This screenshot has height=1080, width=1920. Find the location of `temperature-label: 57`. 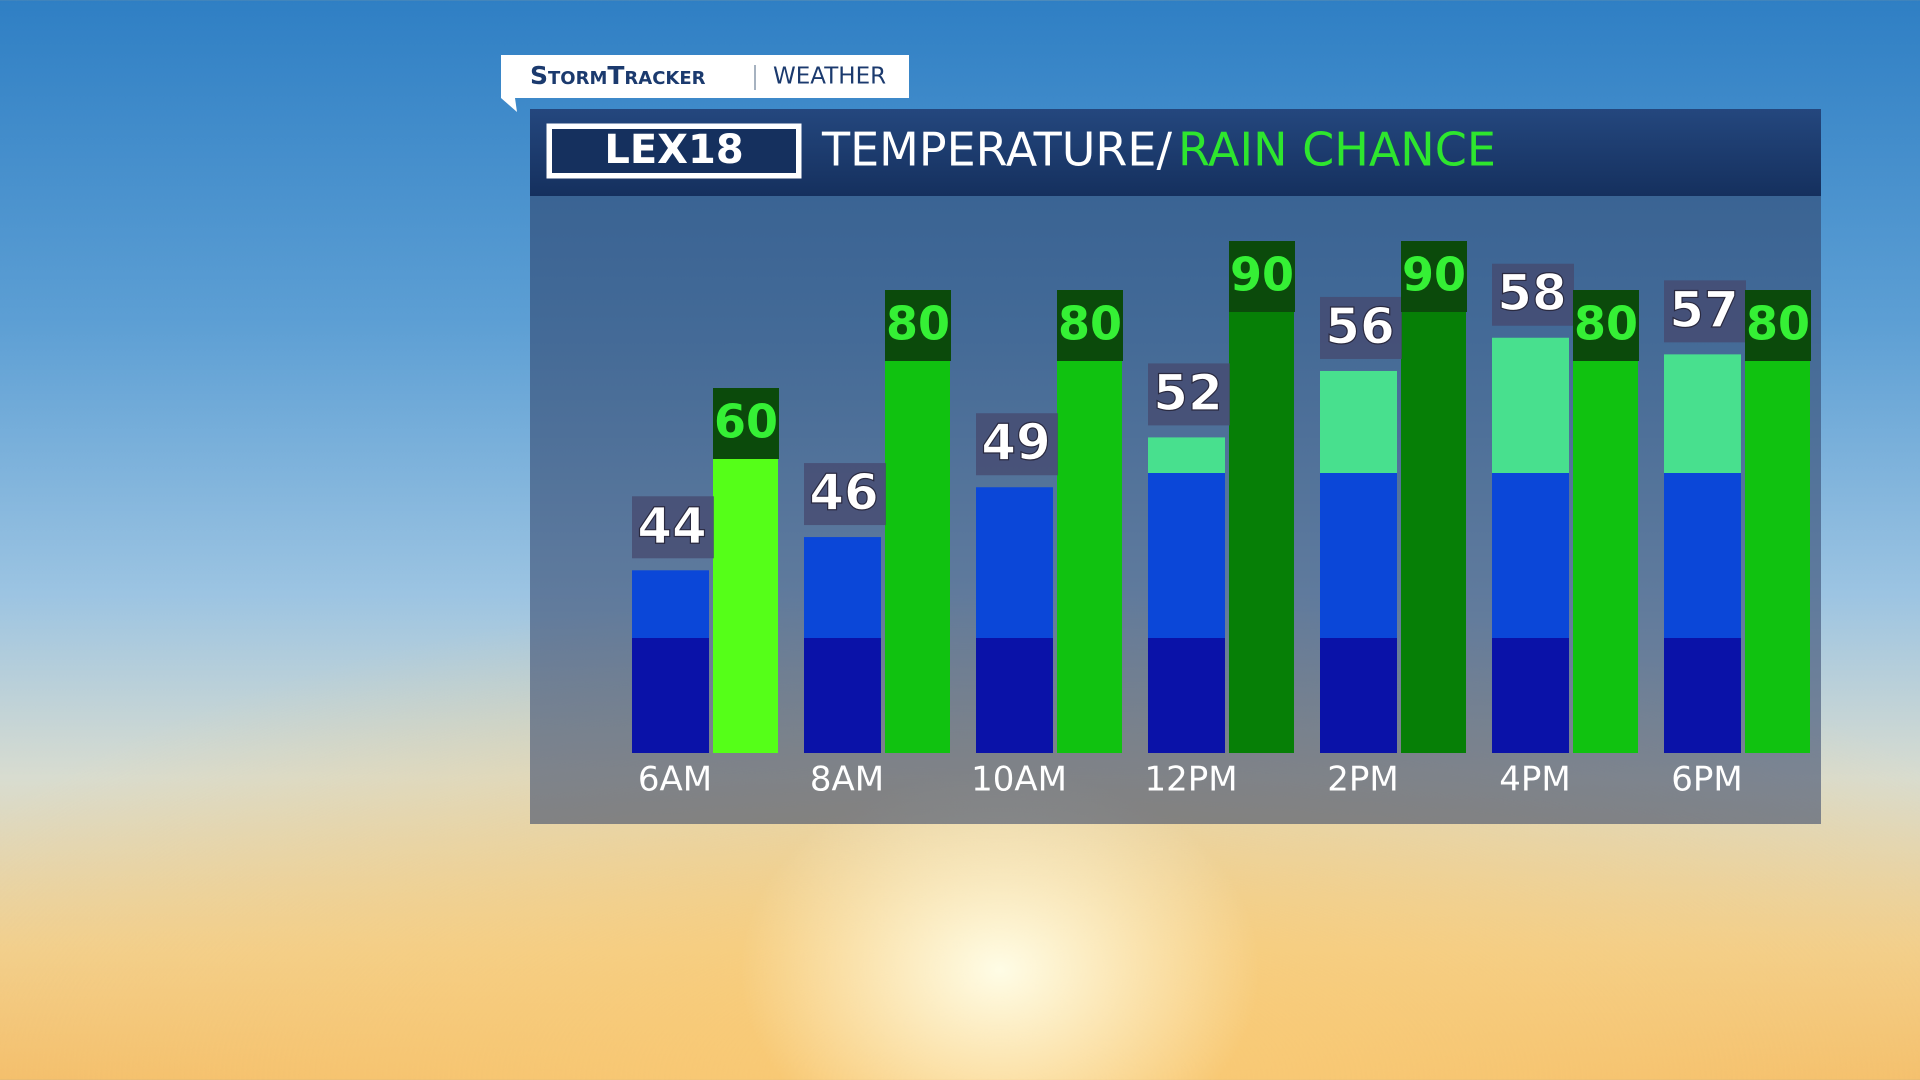

temperature-label: 57 is located at coordinates (1704, 310).